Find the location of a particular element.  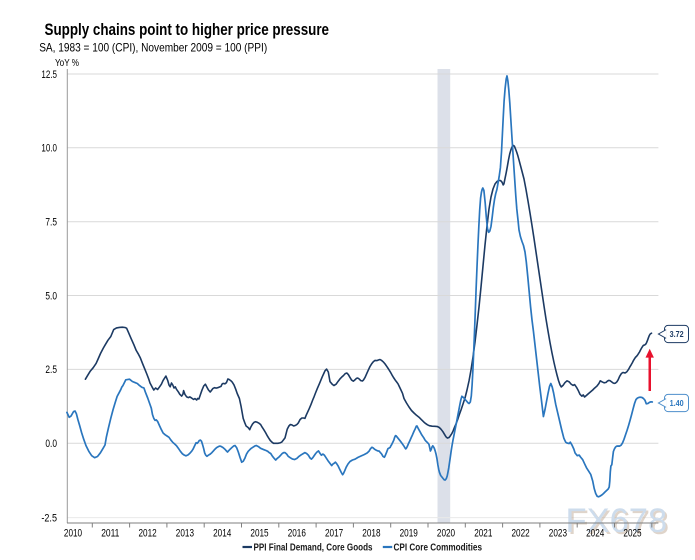

svg-text: 2012 is located at coordinates (148, 534).